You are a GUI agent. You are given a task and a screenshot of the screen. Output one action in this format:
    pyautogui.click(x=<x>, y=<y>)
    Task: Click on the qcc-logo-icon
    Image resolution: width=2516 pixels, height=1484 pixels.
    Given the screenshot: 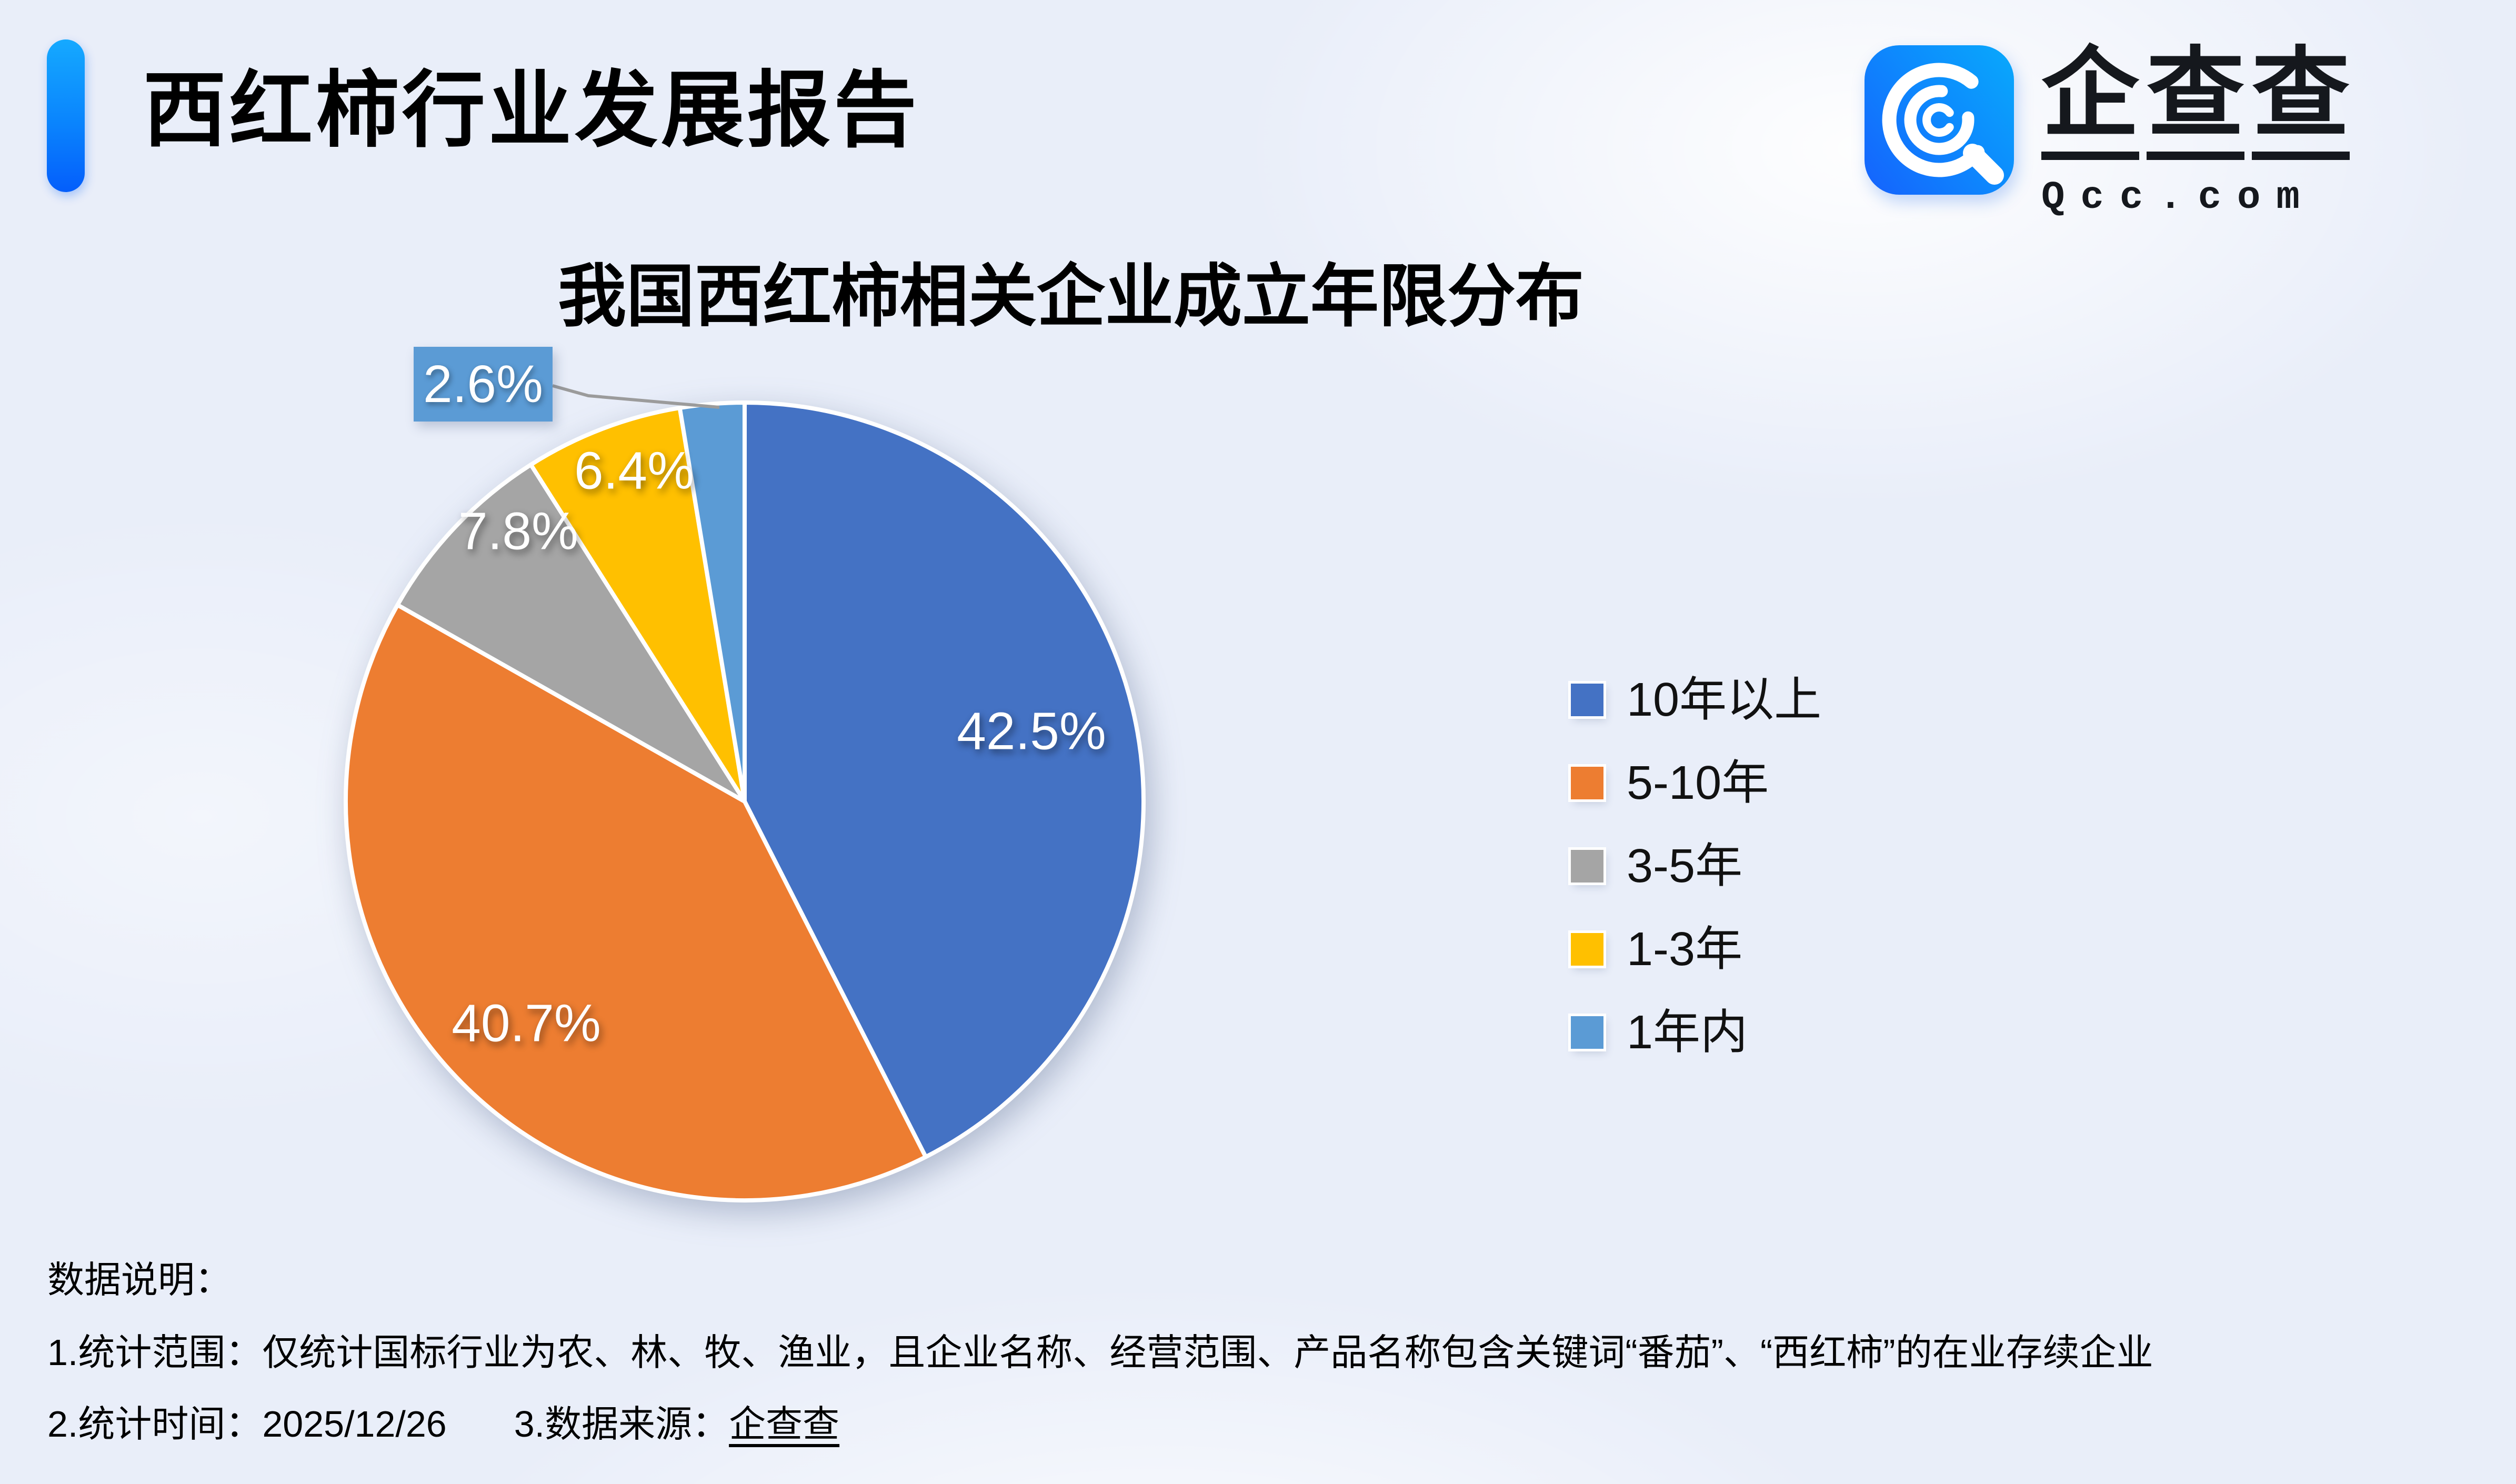 What is the action you would take?
    pyautogui.click(x=1939, y=120)
    